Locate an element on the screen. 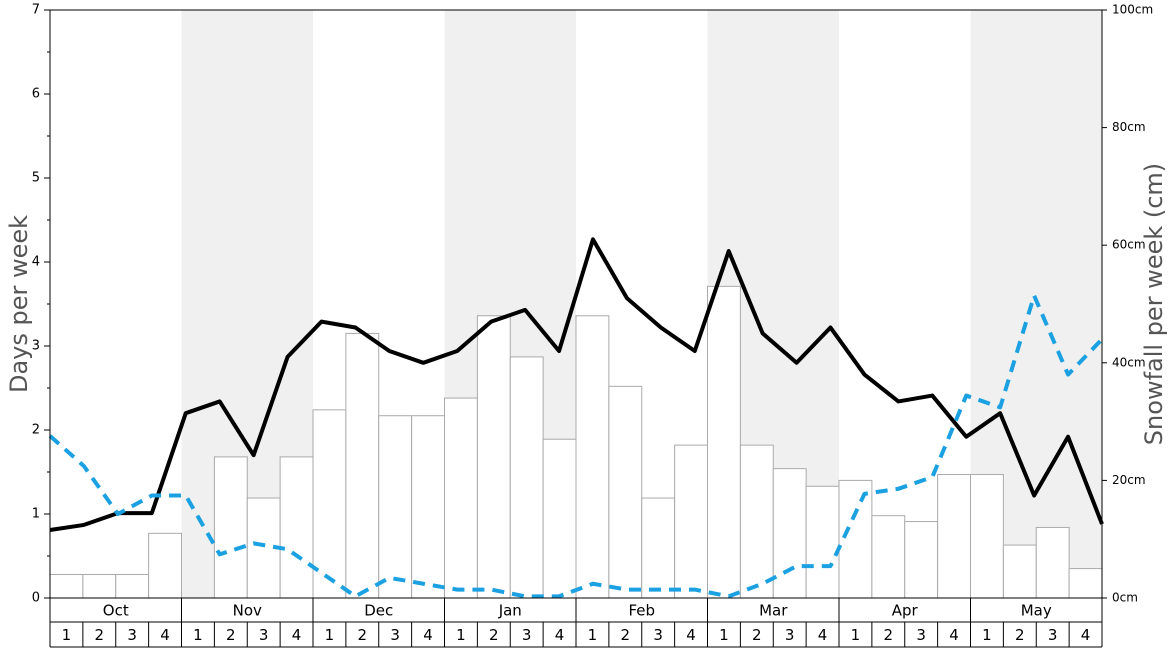  y-tick-label: 4 is located at coordinates (36, 262).